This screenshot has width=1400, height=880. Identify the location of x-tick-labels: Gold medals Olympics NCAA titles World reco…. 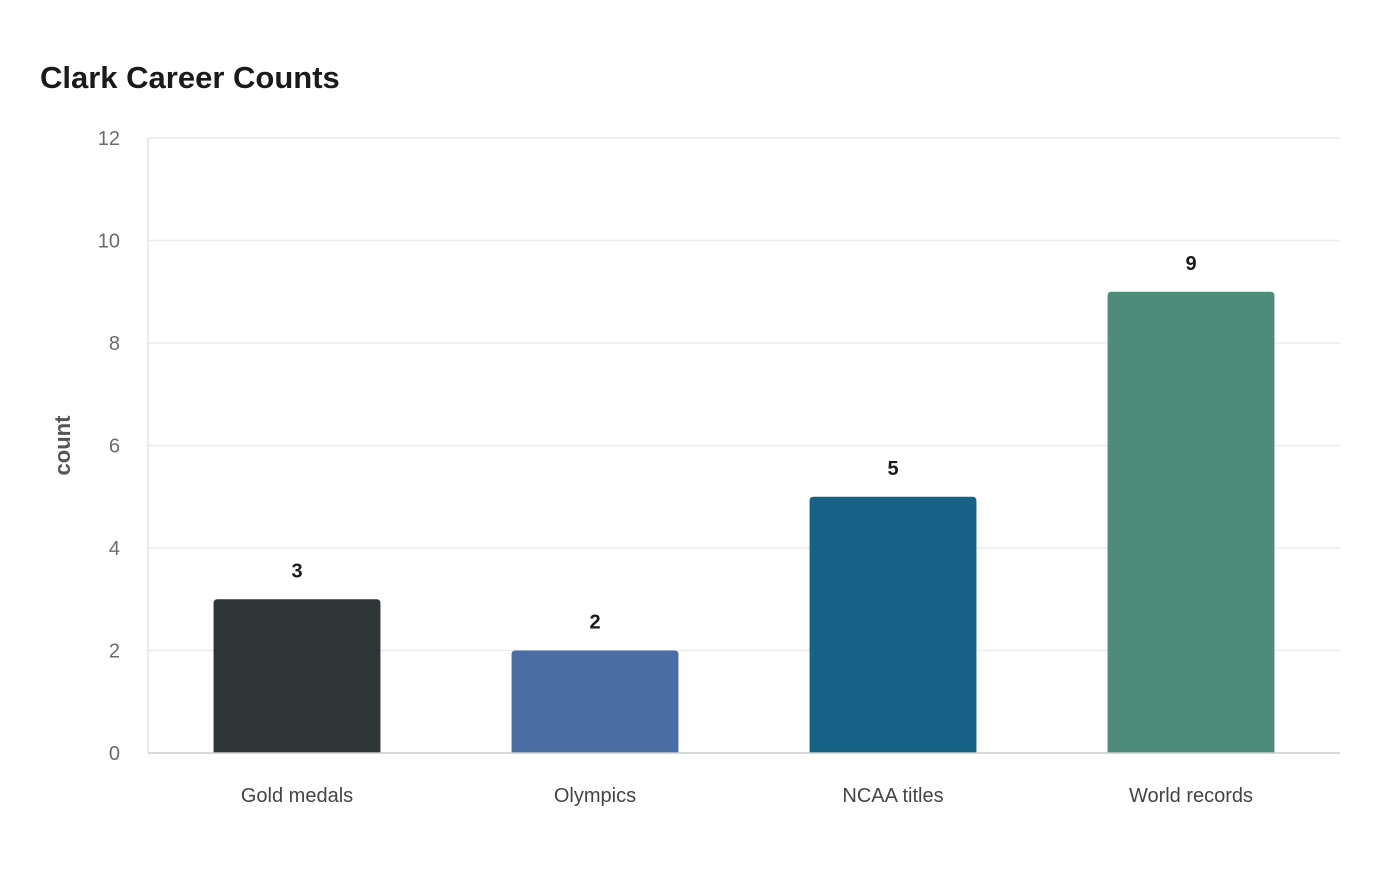
(747, 796).